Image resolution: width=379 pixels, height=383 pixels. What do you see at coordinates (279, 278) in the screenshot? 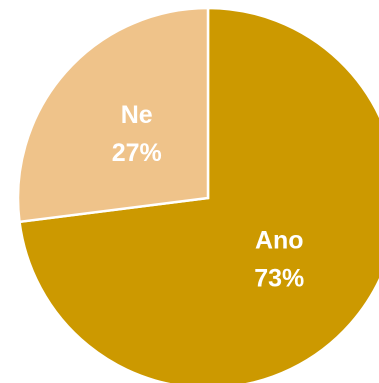
I see `slice-value-label: 73%` at bounding box center [279, 278].